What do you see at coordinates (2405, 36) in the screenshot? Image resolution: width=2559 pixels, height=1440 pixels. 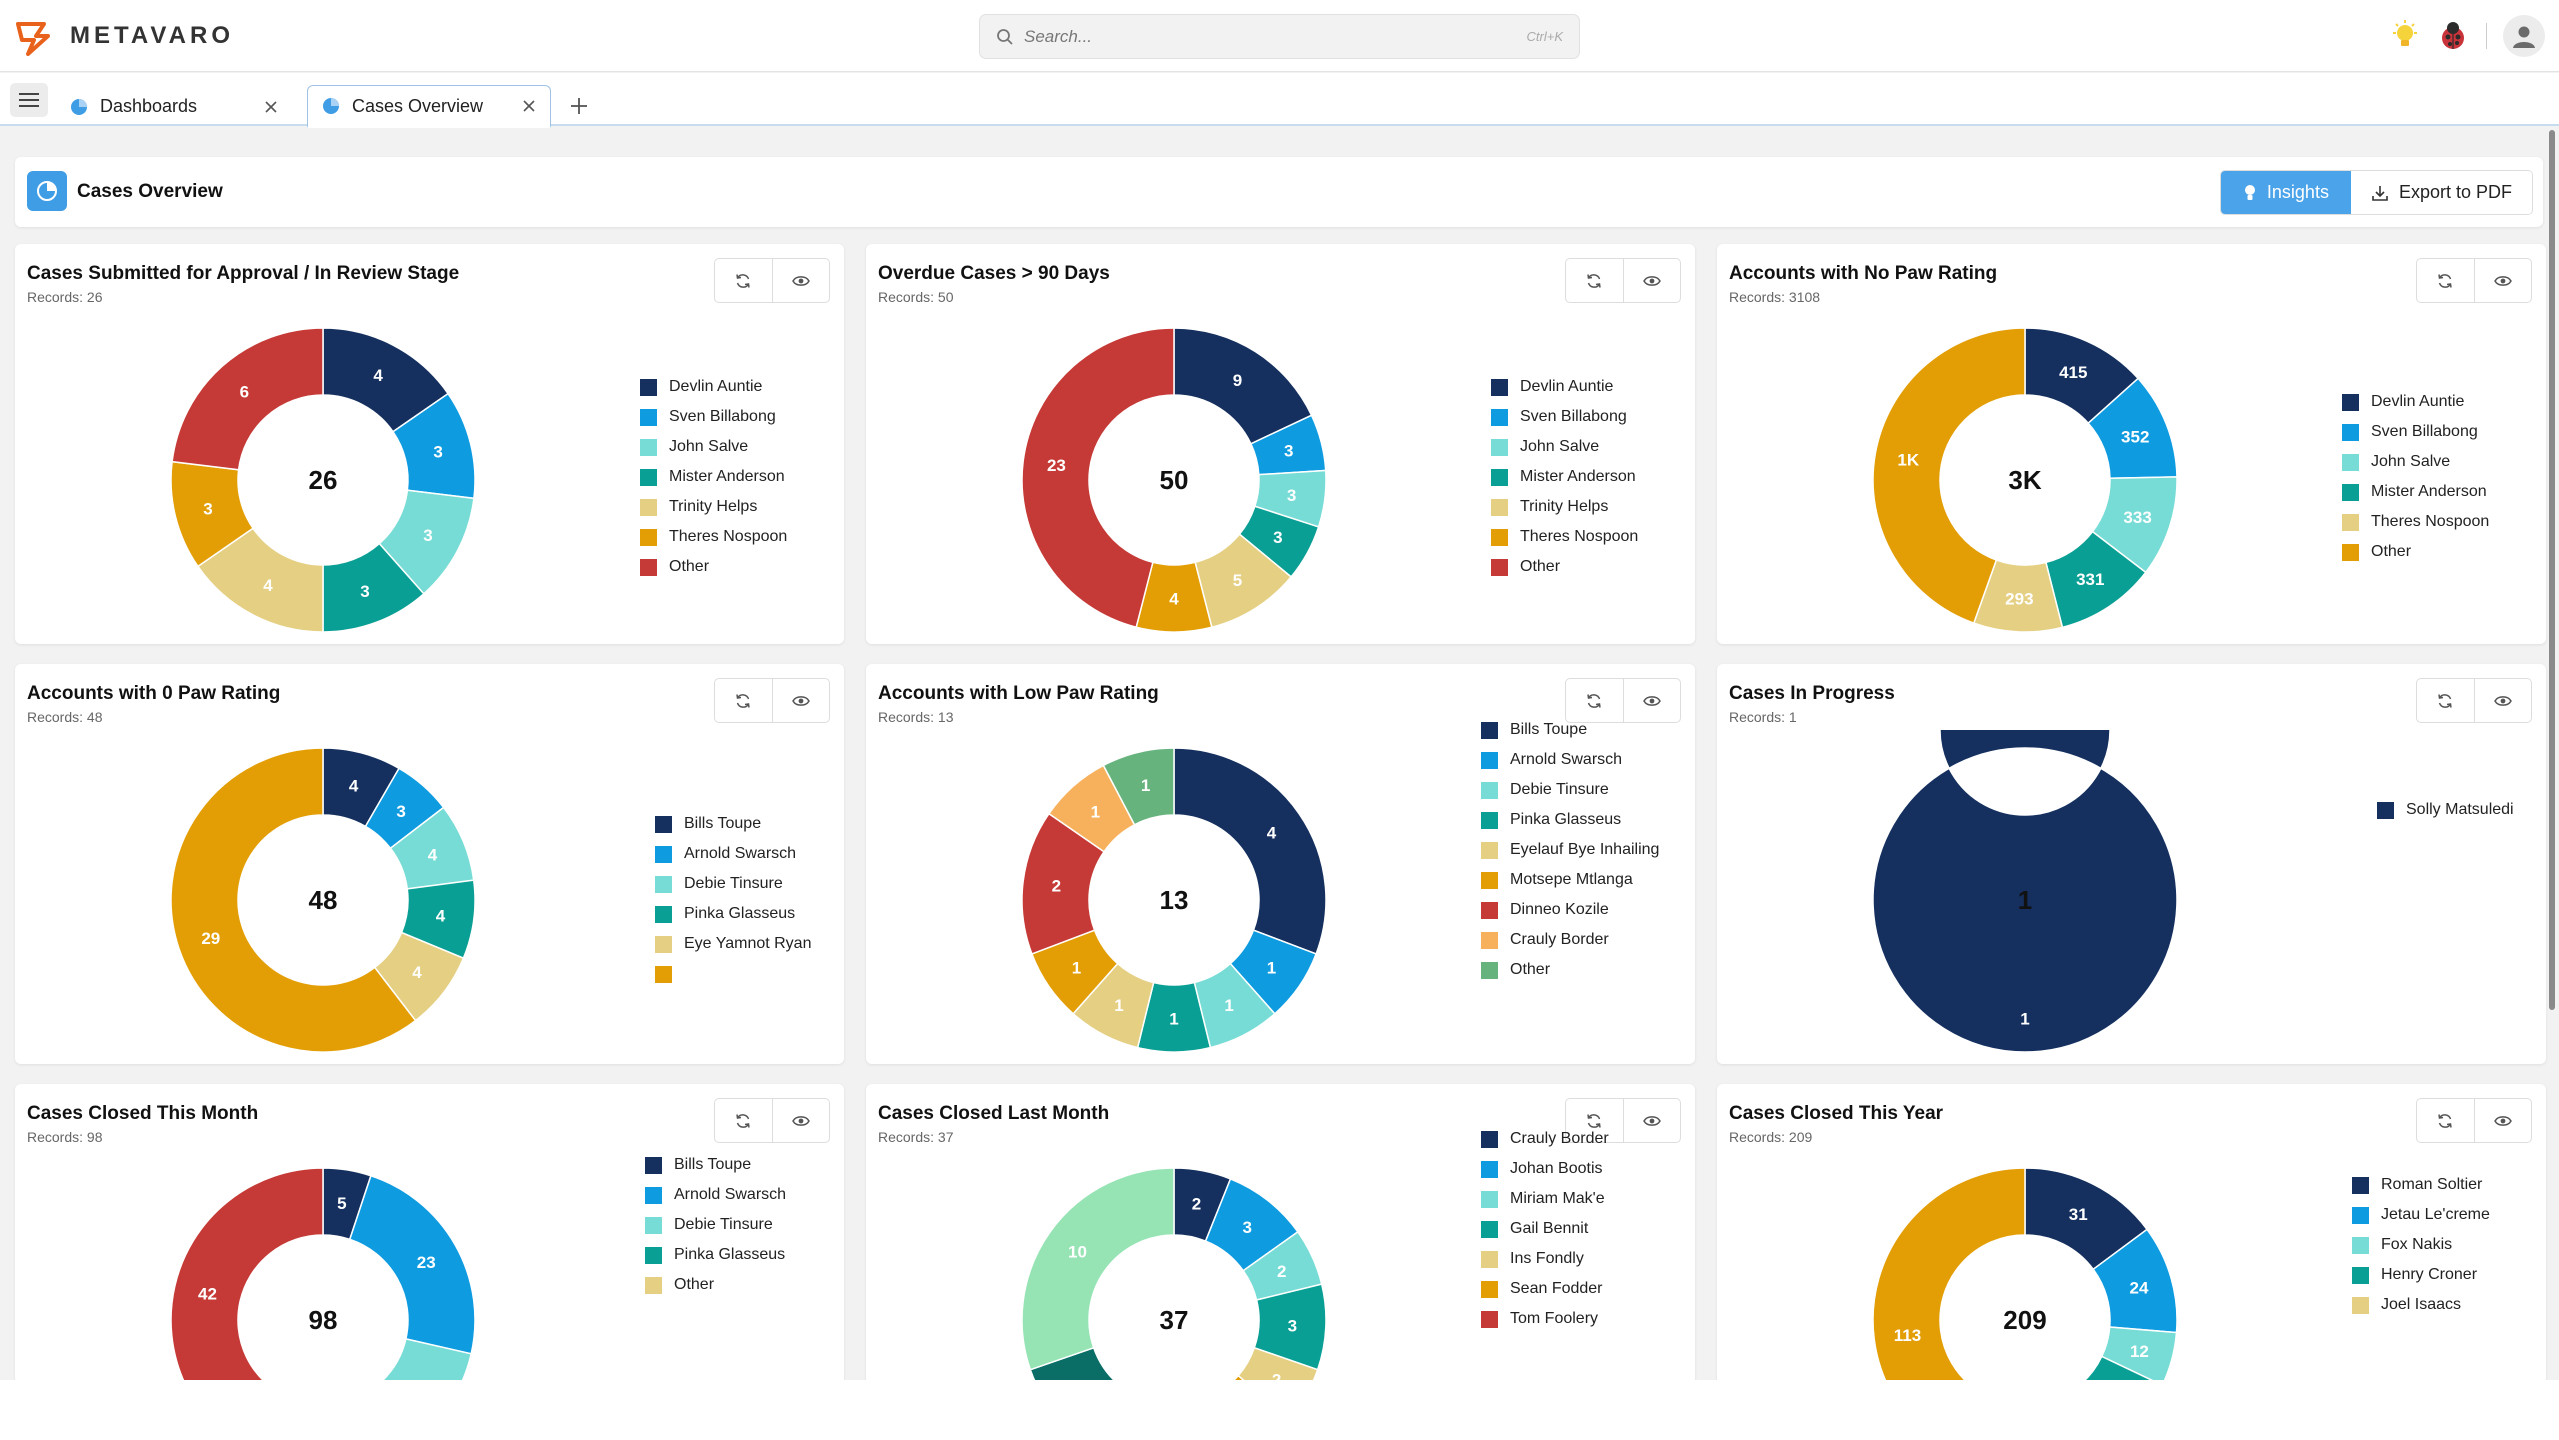 I see `lightbulb-icon` at bounding box center [2405, 36].